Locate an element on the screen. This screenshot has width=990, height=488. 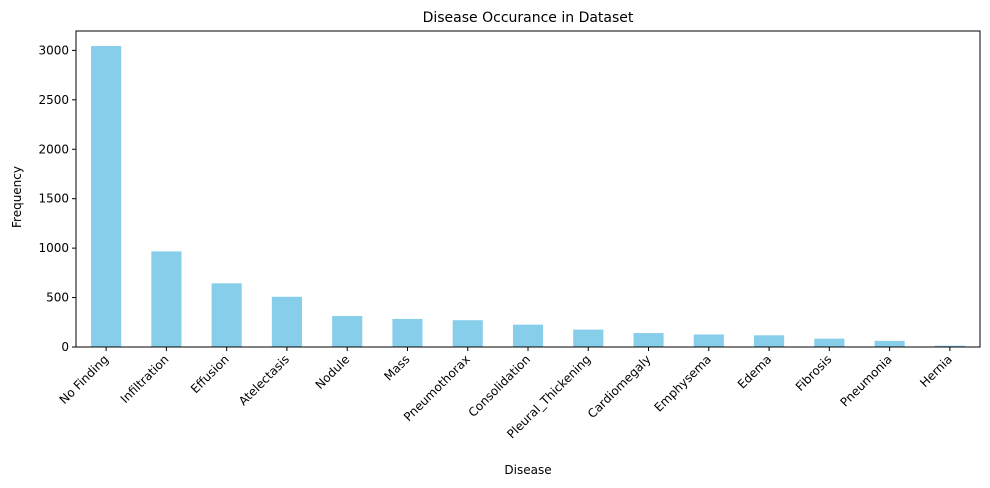
bar-fibrosis is located at coordinates (829, 342).